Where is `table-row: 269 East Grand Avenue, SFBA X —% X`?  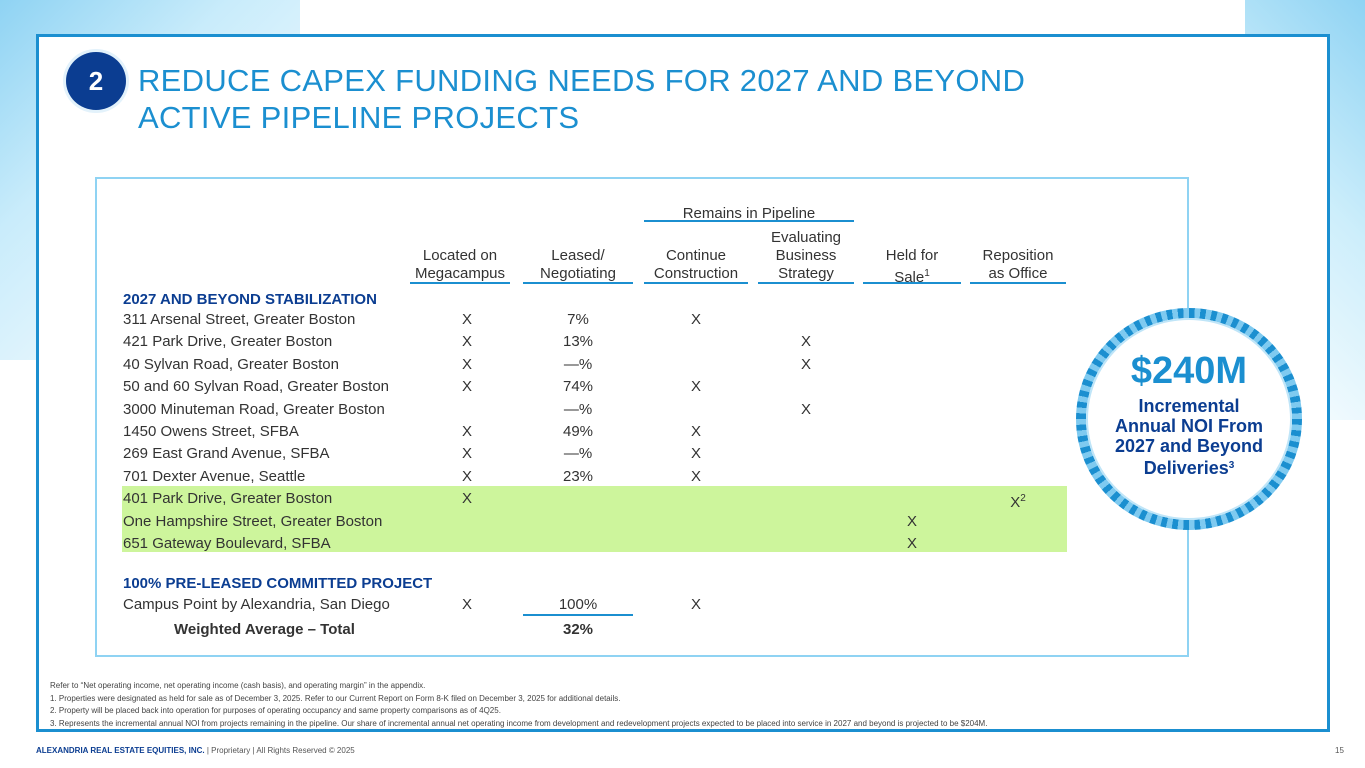
table-row: 269 East Grand Avenue, SFBA X —% X is located at coordinates (550, 454).